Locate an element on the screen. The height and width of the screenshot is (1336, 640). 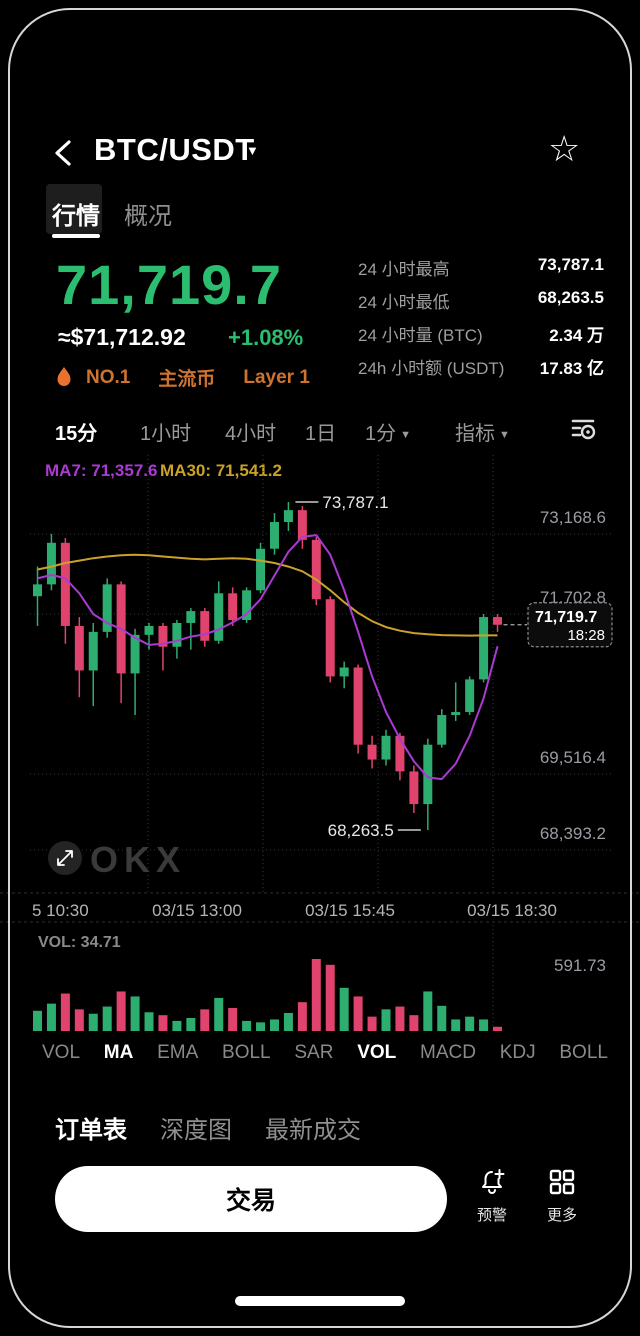
timeframe-dropdown: 1分 ▼ is located at coordinates (388, 431).